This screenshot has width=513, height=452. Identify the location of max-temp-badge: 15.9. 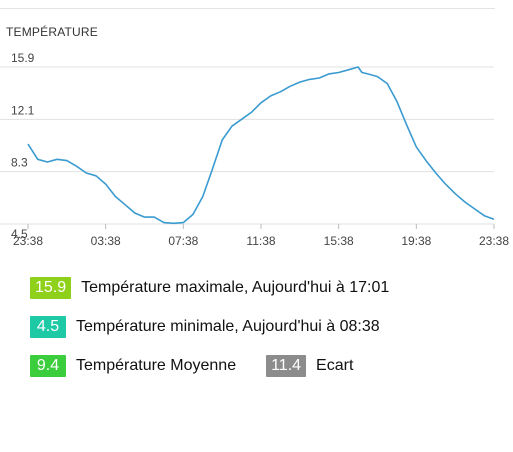
(51, 288).